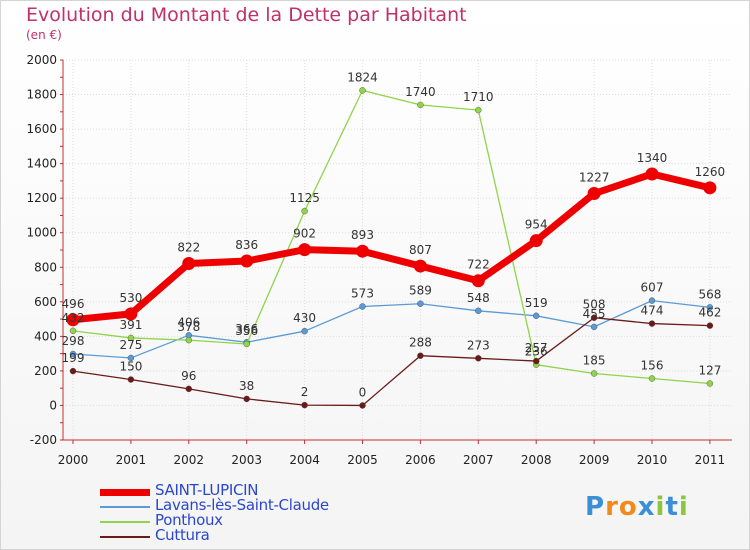 This screenshot has height=550, width=750. What do you see at coordinates (362, 293) in the screenshot?
I see `data-label: 573` at bounding box center [362, 293].